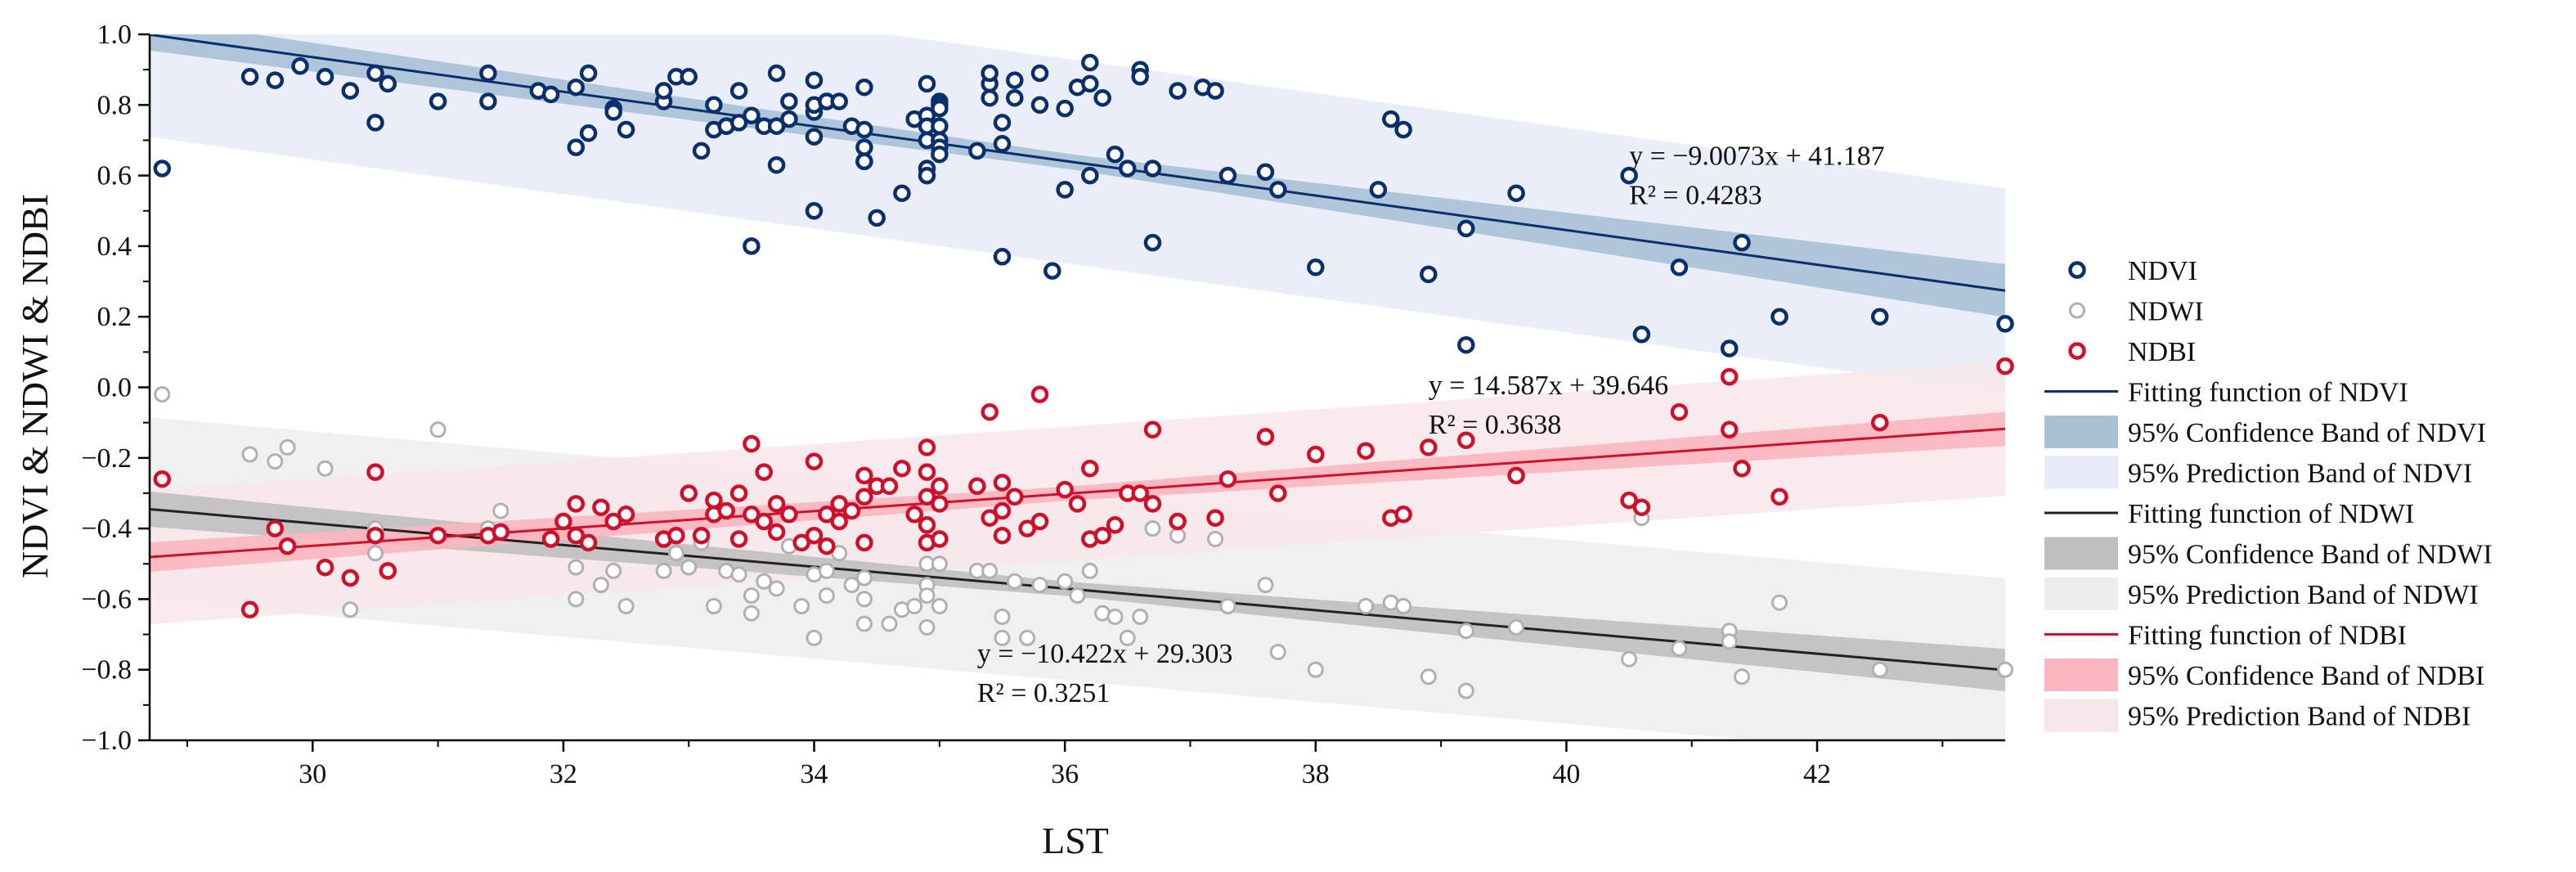 Image resolution: width=2576 pixels, height=872 pixels. What do you see at coordinates (35, 386) in the screenshot?
I see `y-axis-label: NDVI & NDWI & NDBI` at bounding box center [35, 386].